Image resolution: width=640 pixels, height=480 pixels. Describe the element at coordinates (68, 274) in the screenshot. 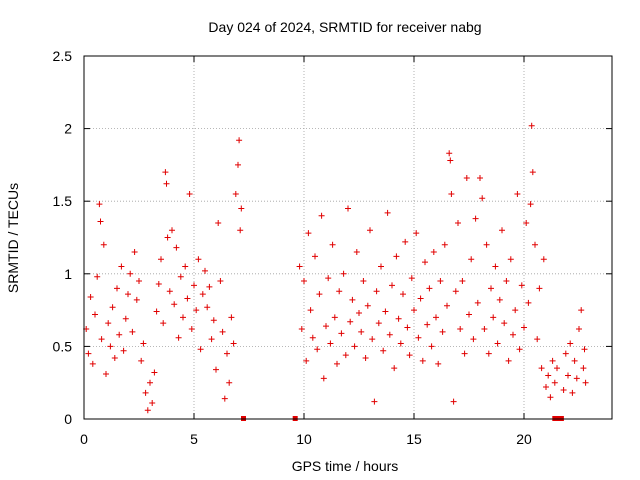

I see `y-tick-label: 1` at that location.